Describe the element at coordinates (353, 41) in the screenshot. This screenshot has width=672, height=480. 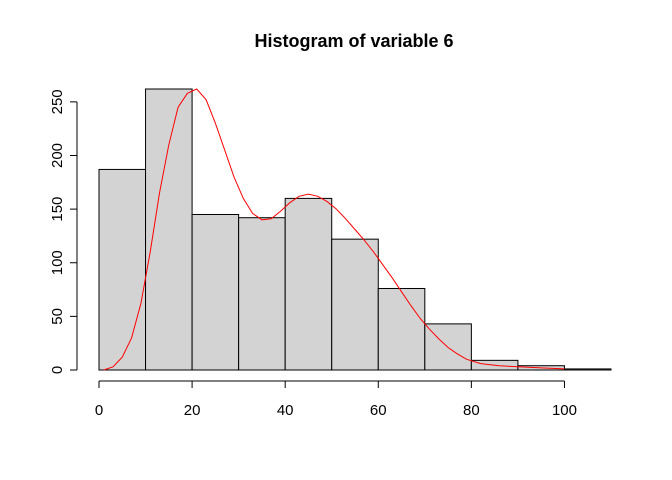
I see `chart-title: Histogram of variable 6` at that location.